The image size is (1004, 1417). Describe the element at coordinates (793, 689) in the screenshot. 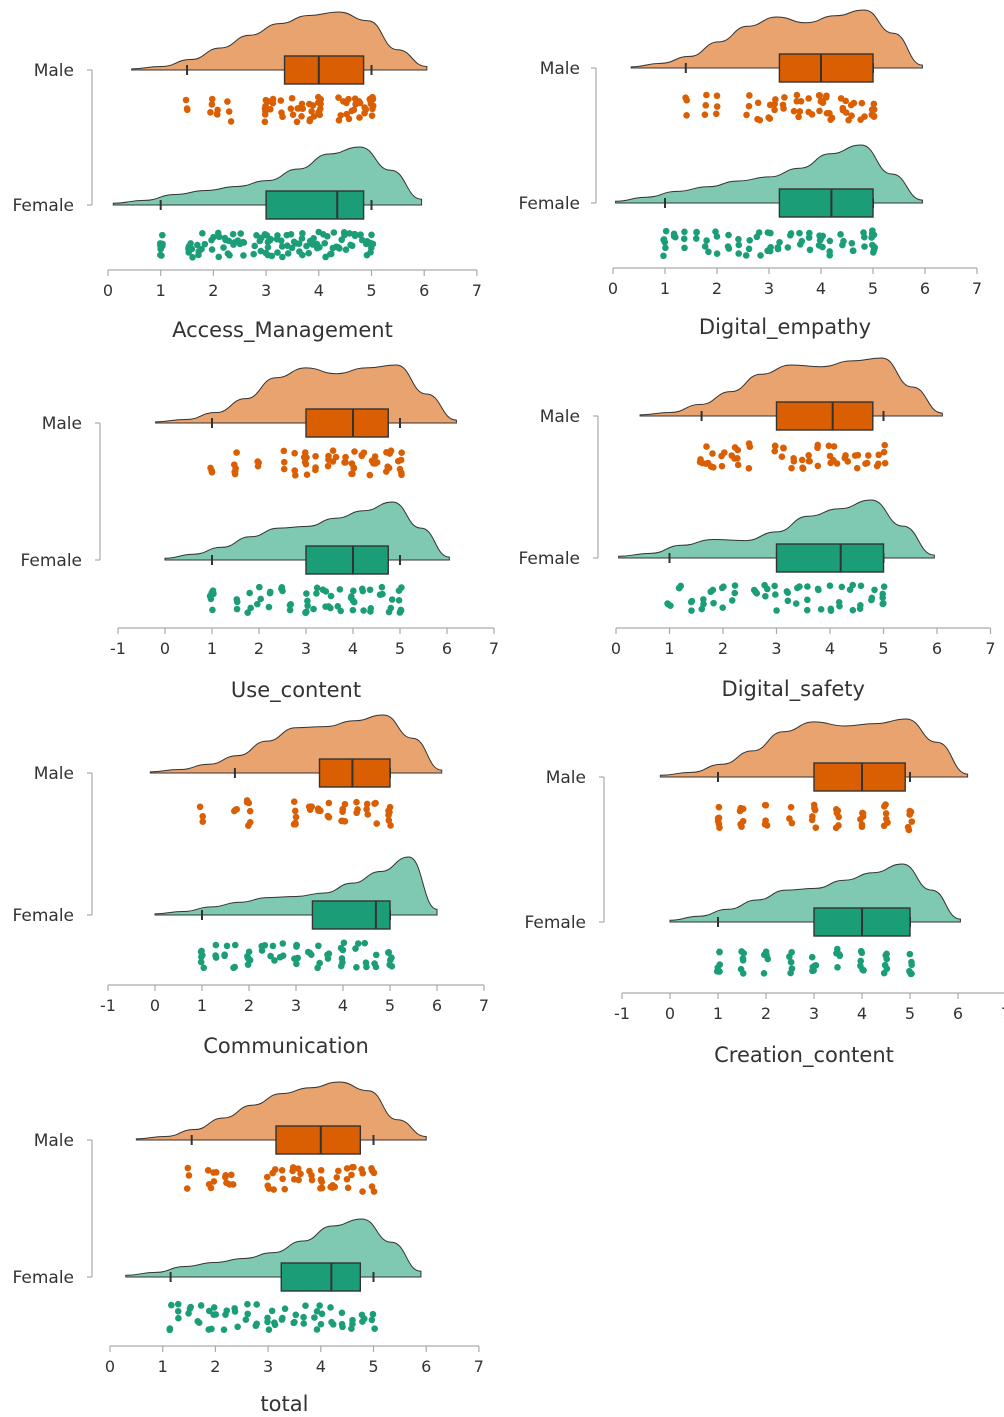

I see `x-axis-title: Digital_safety` at that location.